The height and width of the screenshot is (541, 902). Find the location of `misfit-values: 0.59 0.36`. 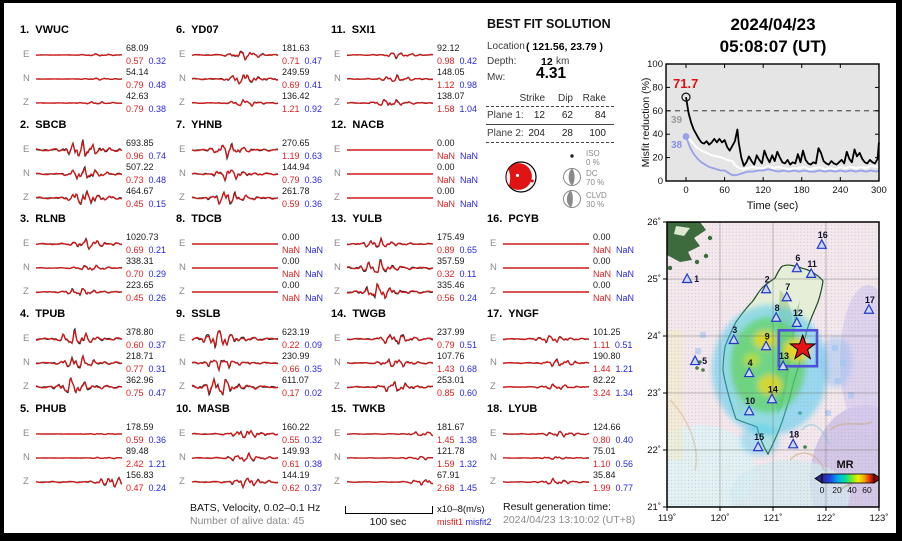

misfit-values: 0.59 0.36 is located at coordinates (302, 204).